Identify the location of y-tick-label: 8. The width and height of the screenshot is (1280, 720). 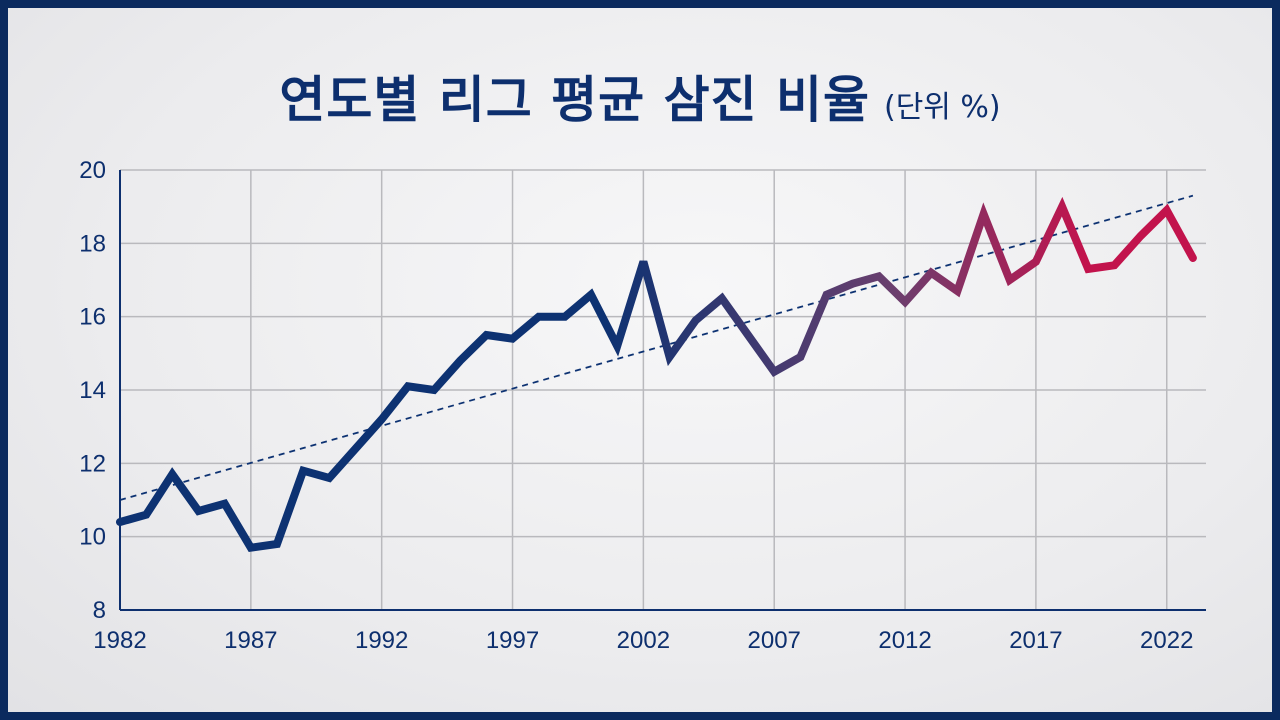
(99, 610).